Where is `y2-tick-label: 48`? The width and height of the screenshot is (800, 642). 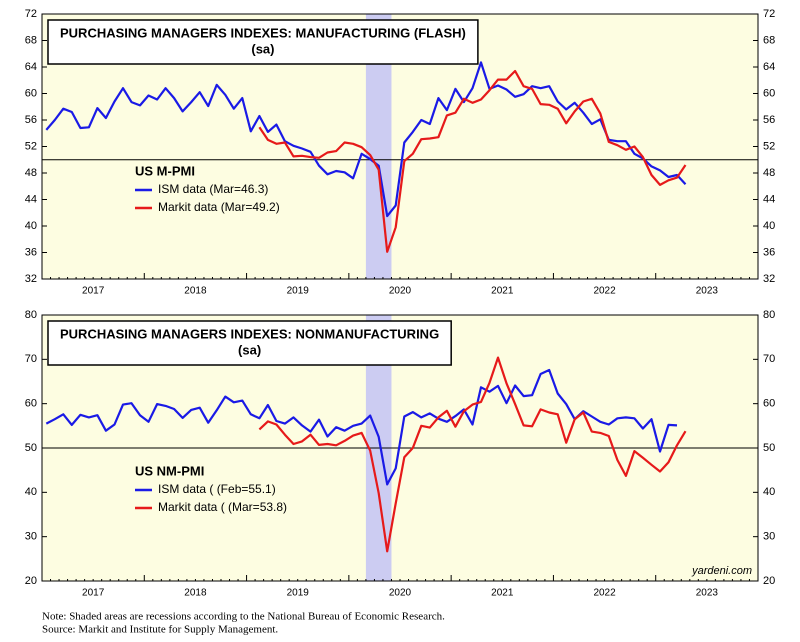 y2-tick-label: 48 is located at coordinates (769, 173).